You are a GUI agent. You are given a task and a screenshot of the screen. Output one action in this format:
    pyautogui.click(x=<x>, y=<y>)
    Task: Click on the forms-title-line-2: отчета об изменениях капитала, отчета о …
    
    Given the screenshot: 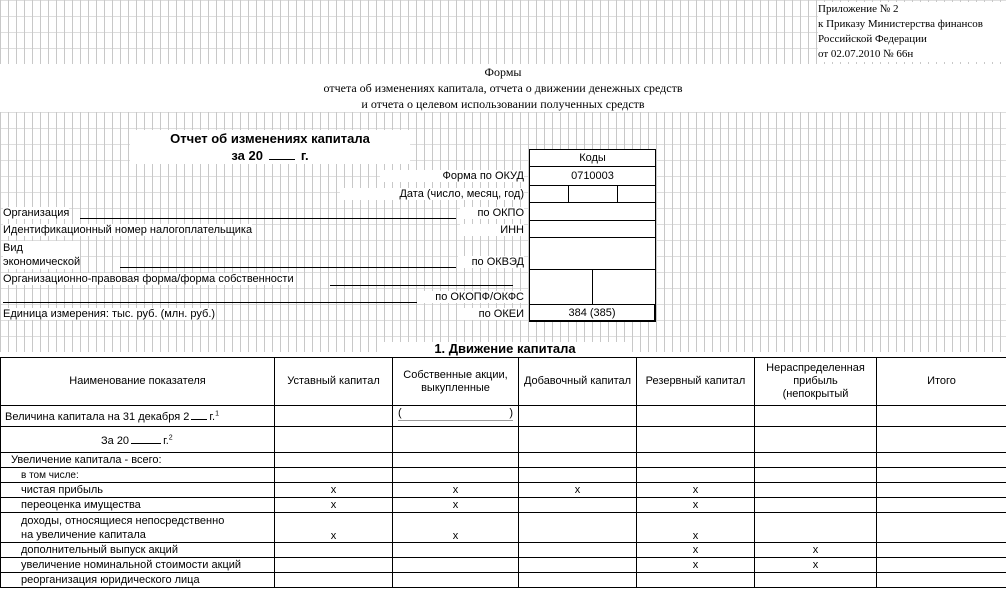 What is the action you would take?
    pyautogui.click(x=503, y=88)
    